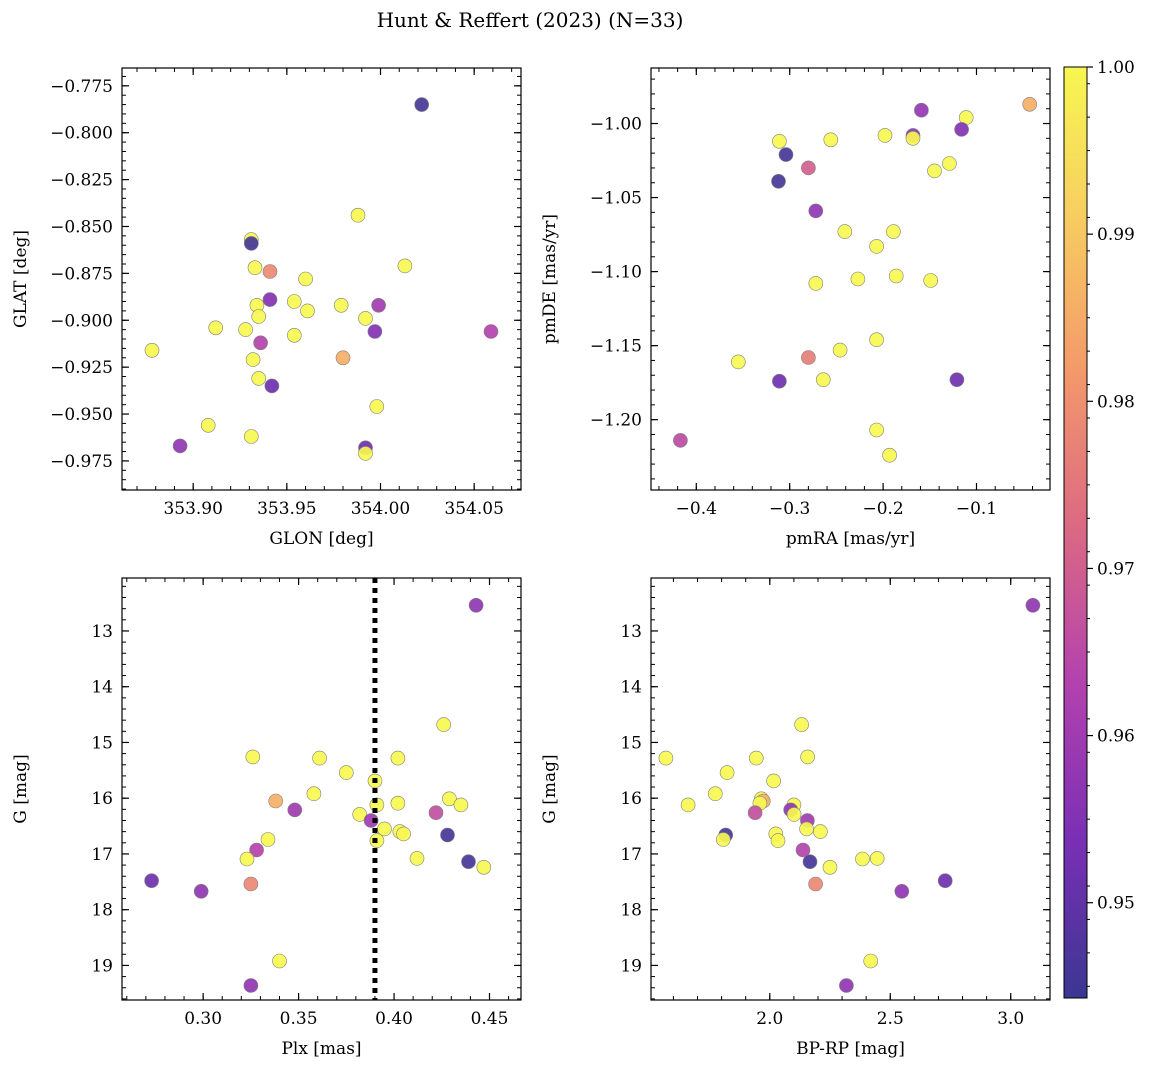 Image resolution: width=1149 pixels, height=1067 pixels. I want to click on y-tick-label: 14, so click(631, 688).